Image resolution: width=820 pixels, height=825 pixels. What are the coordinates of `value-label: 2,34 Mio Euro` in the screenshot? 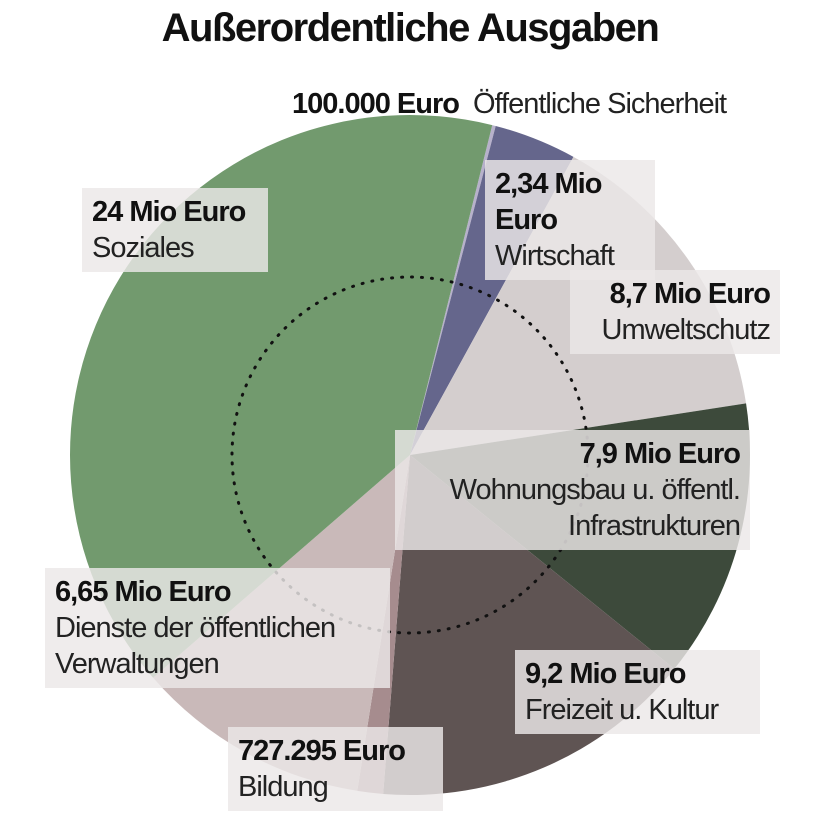 It's located at (548, 202).